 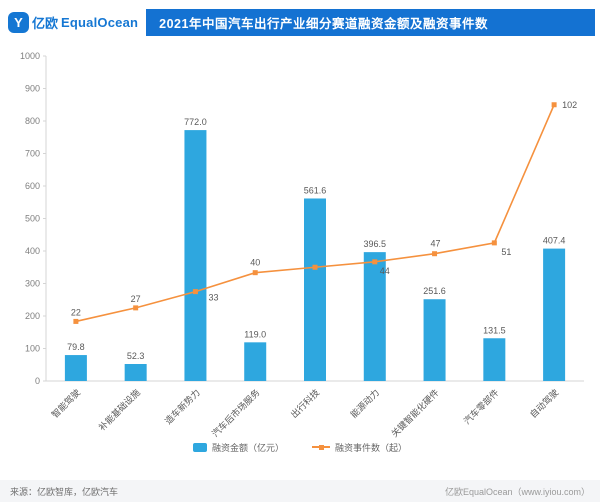 What do you see at coordinates (100, 22) in the screenshot?
I see `logo-brand-en: EqualOcean` at bounding box center [100, 22].